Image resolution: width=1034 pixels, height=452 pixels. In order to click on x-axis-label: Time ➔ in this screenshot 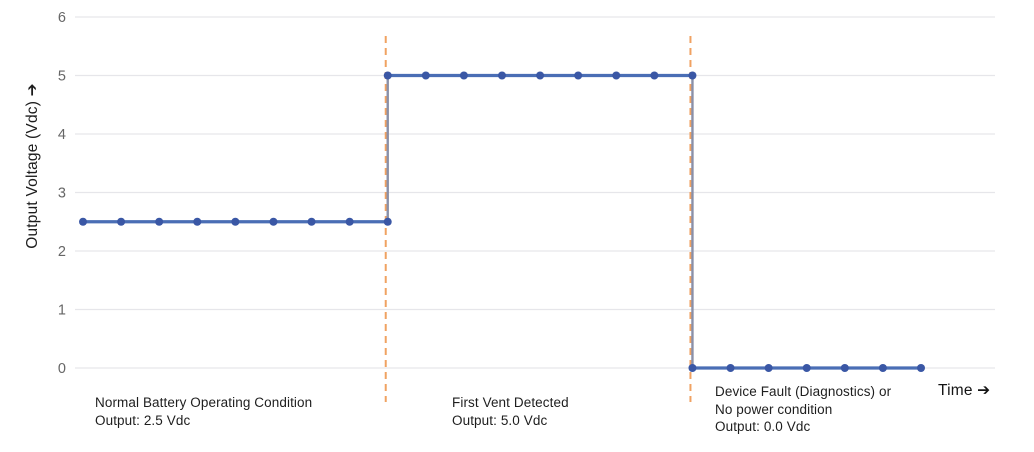, I will do `click(964, 390)`.